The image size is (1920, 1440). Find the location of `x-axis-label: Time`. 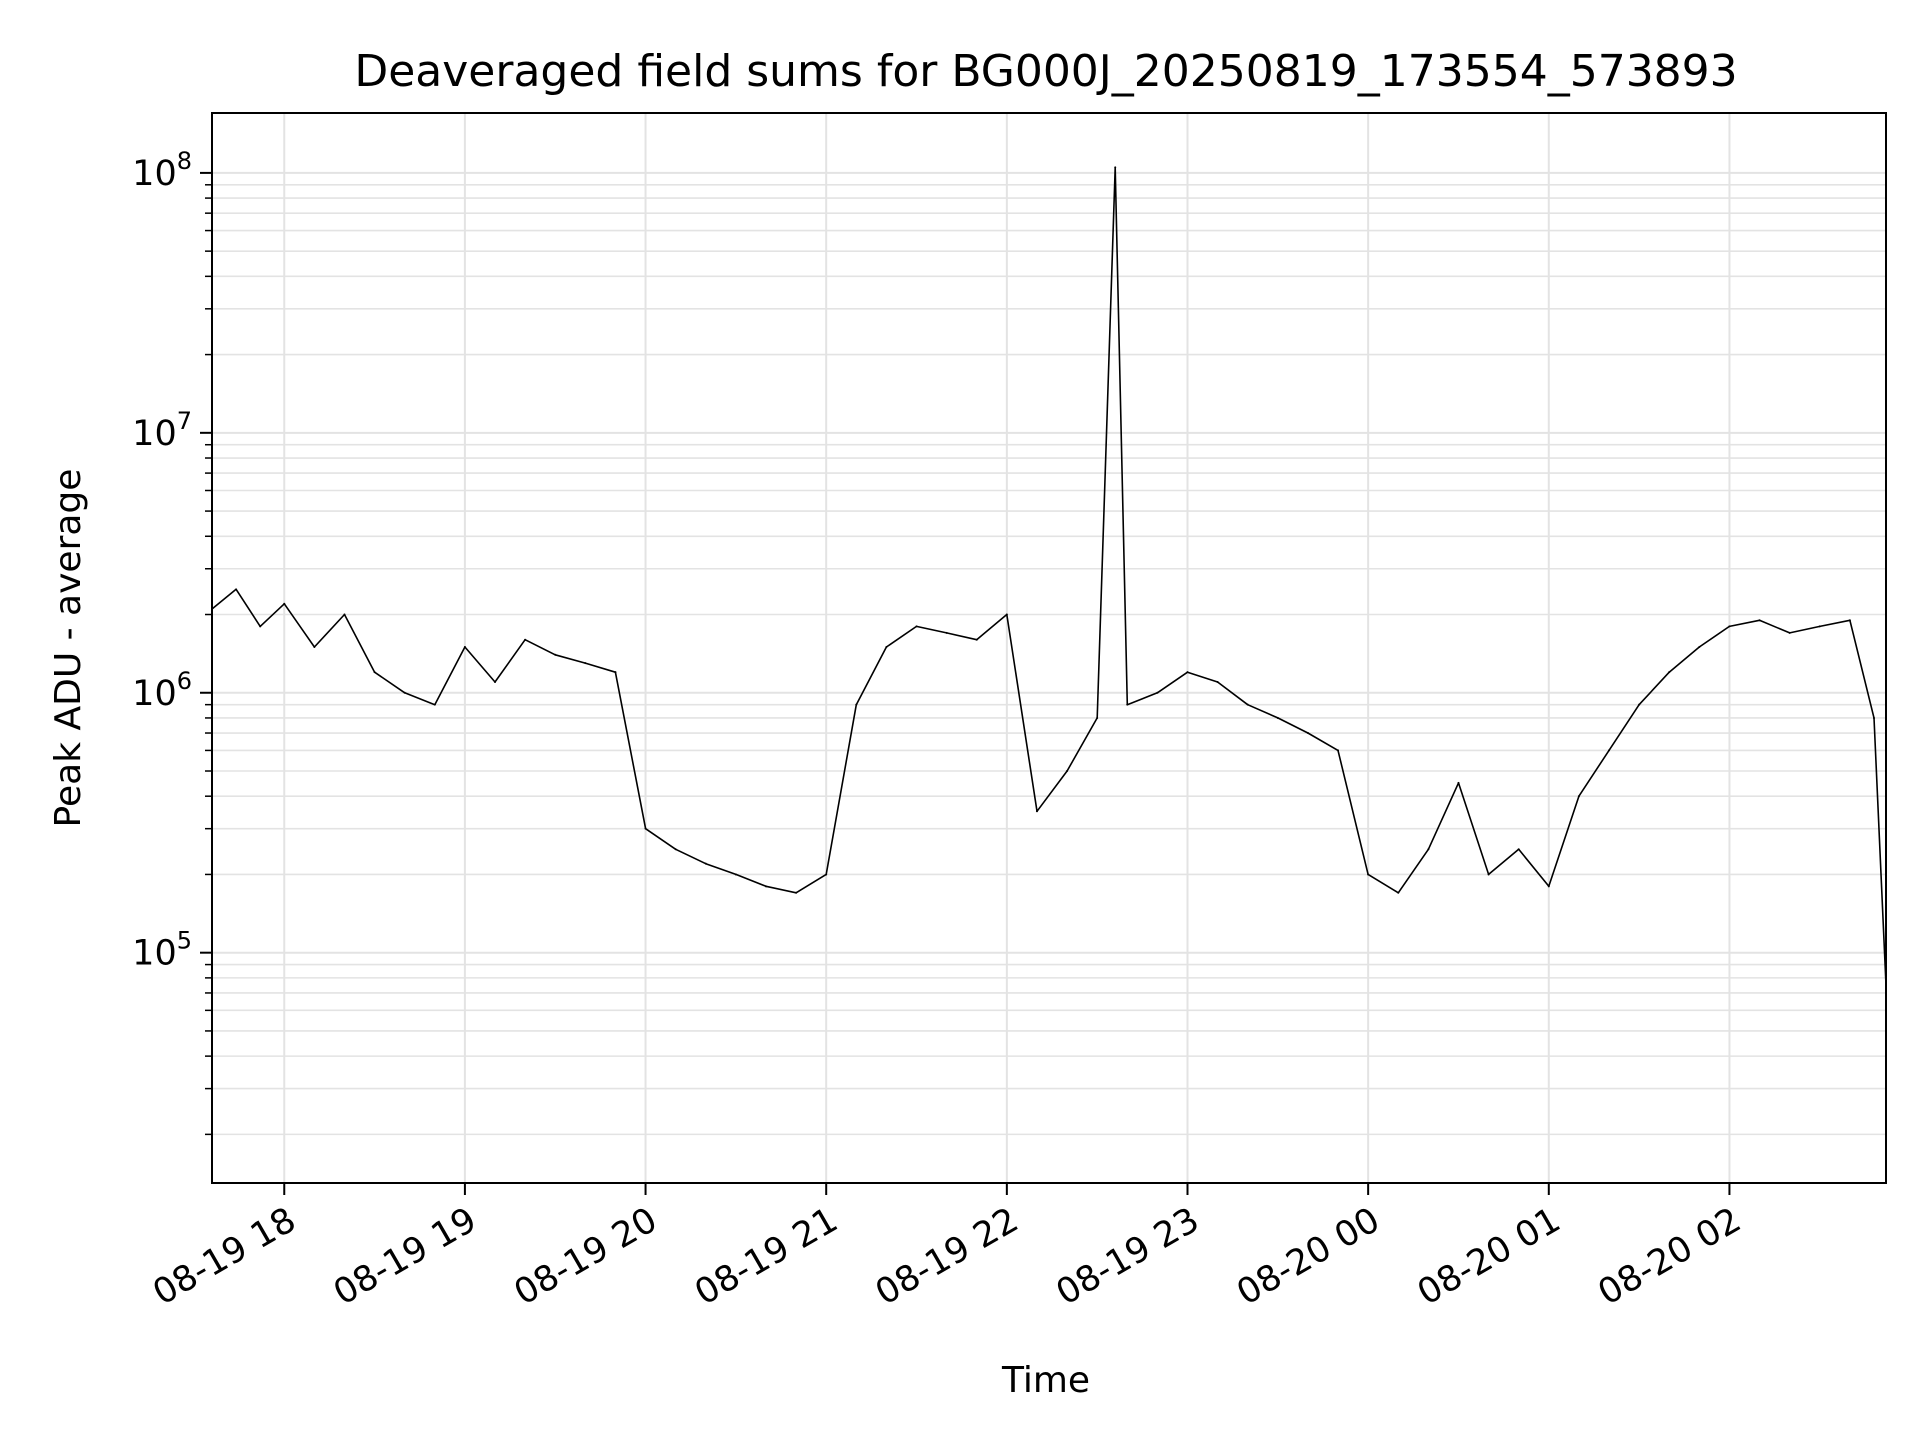

x-axis-label: Time is located at coordinates (1045, 1380).